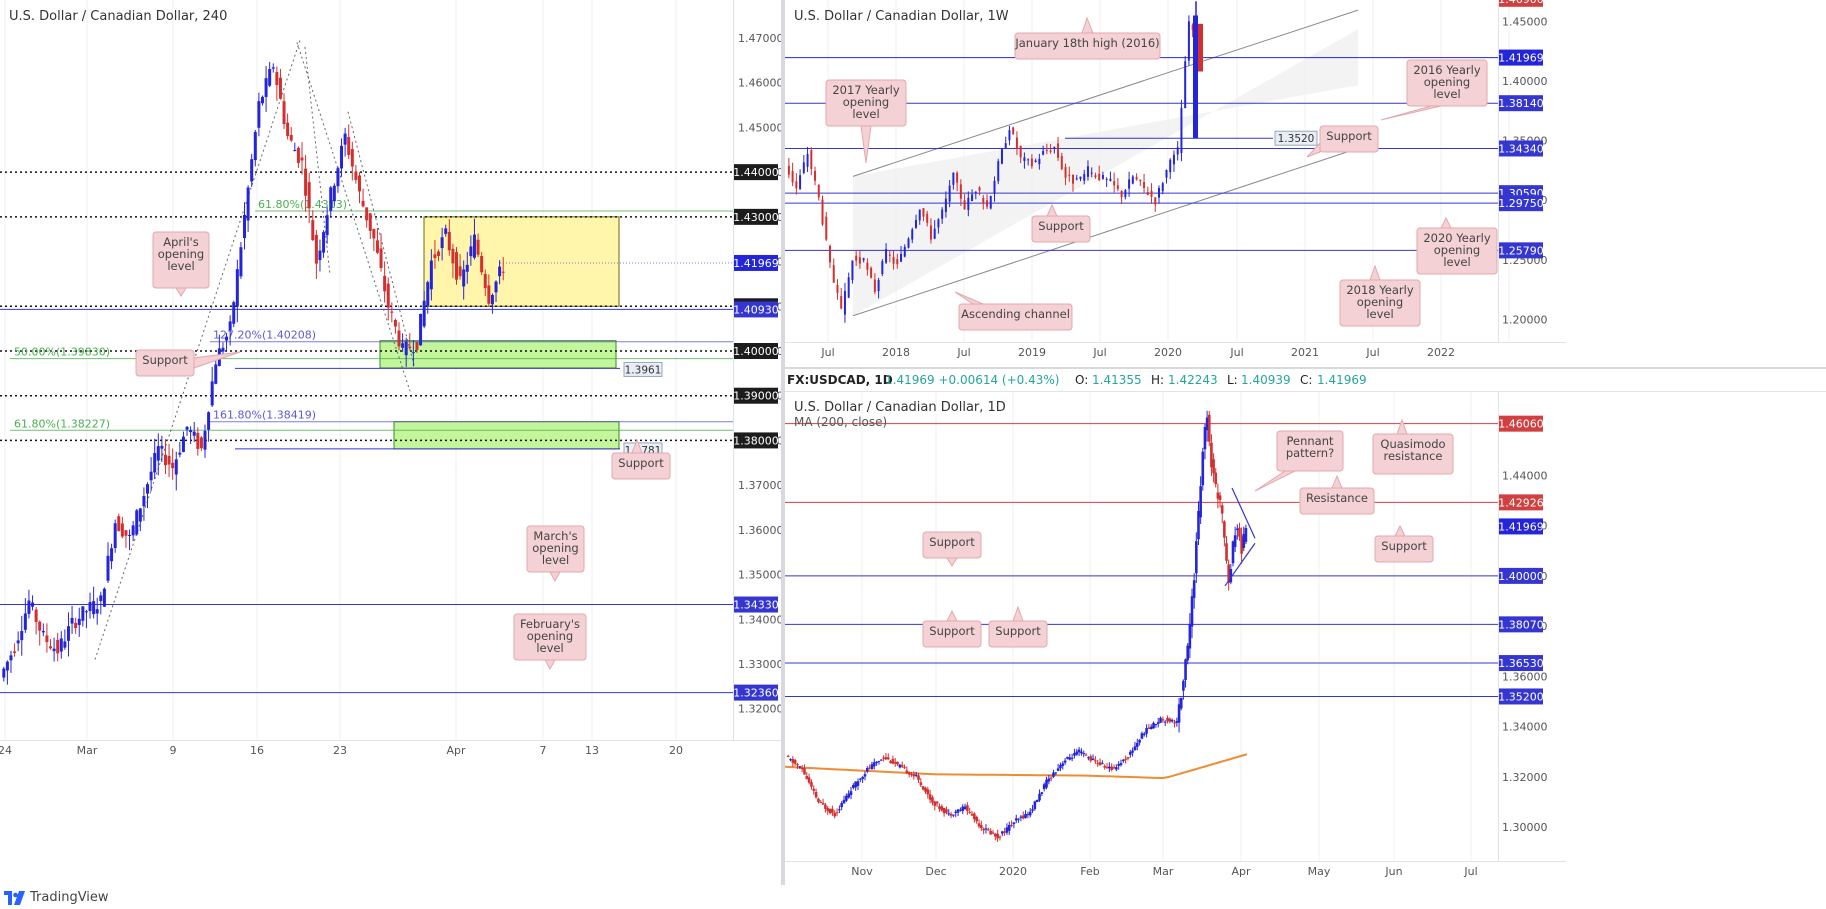 This screenshot has width=1826, height=909. Describe the element at coordinates (1099, 352) in the screenshot. I see `weekly-time-tick: Jul` at that location.